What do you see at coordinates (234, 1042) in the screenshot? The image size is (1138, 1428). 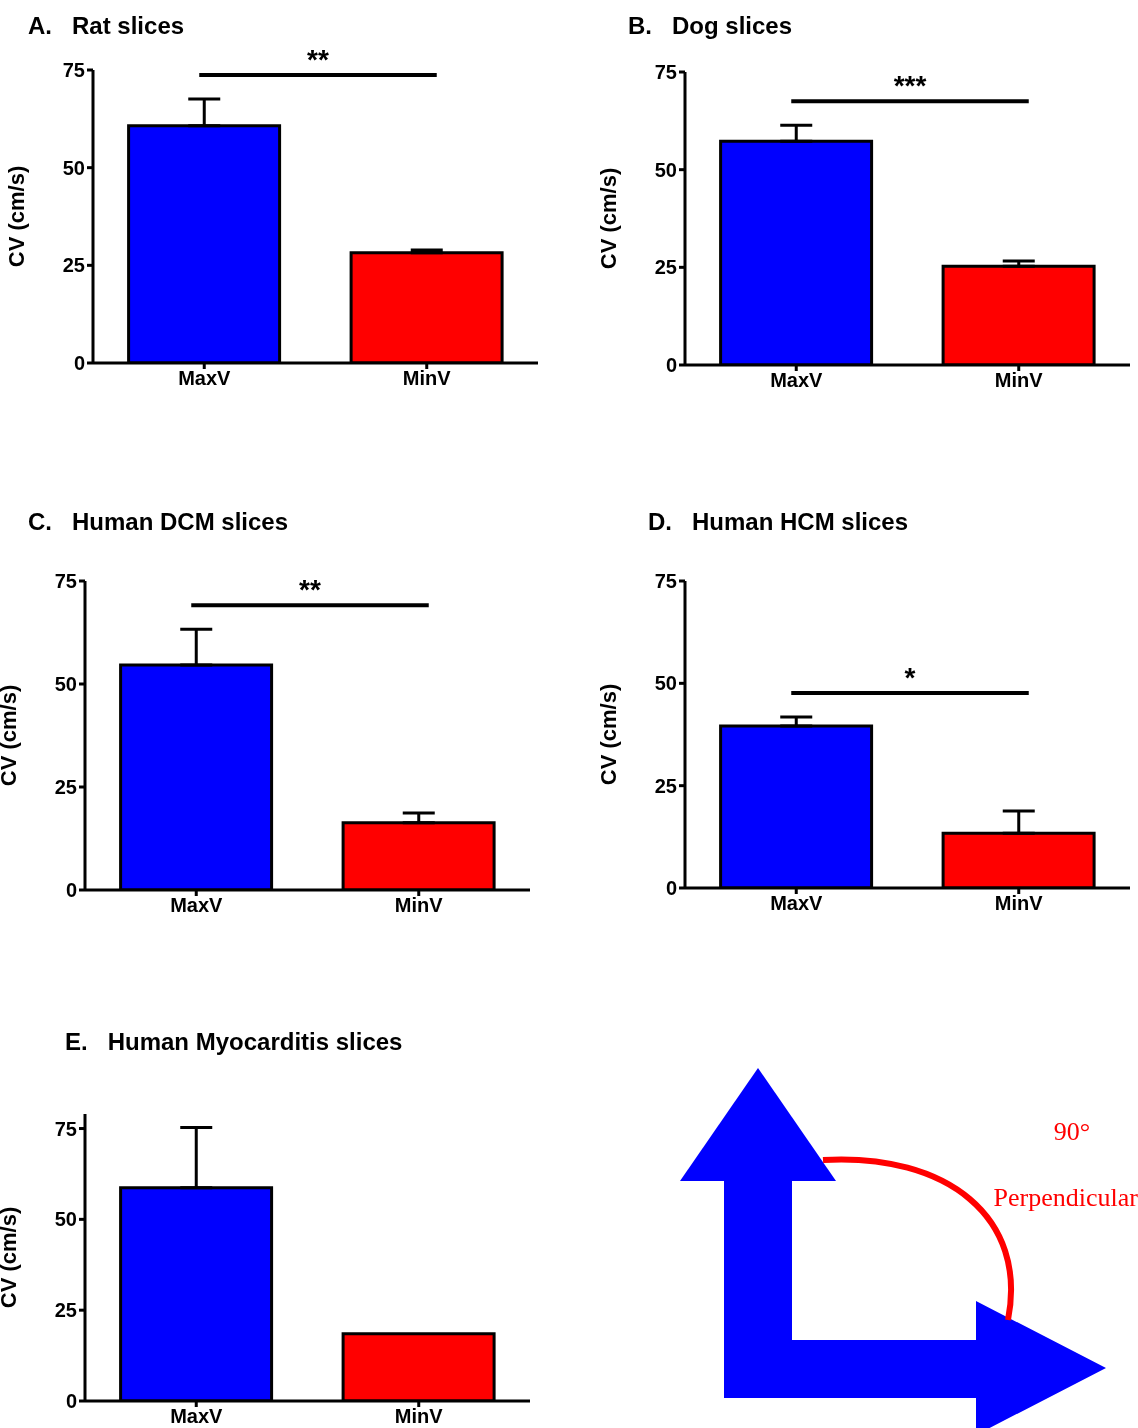 I see `chart-title: E. Human Myocarditis slices` at bounding box center [234, 1042].